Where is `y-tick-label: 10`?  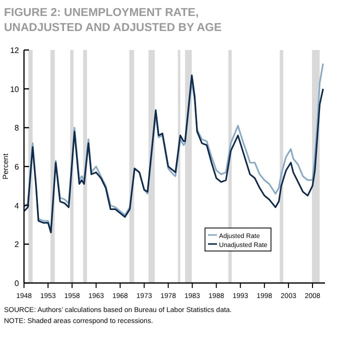
y-tick-label: 10 is located at coordinates (15, 89).